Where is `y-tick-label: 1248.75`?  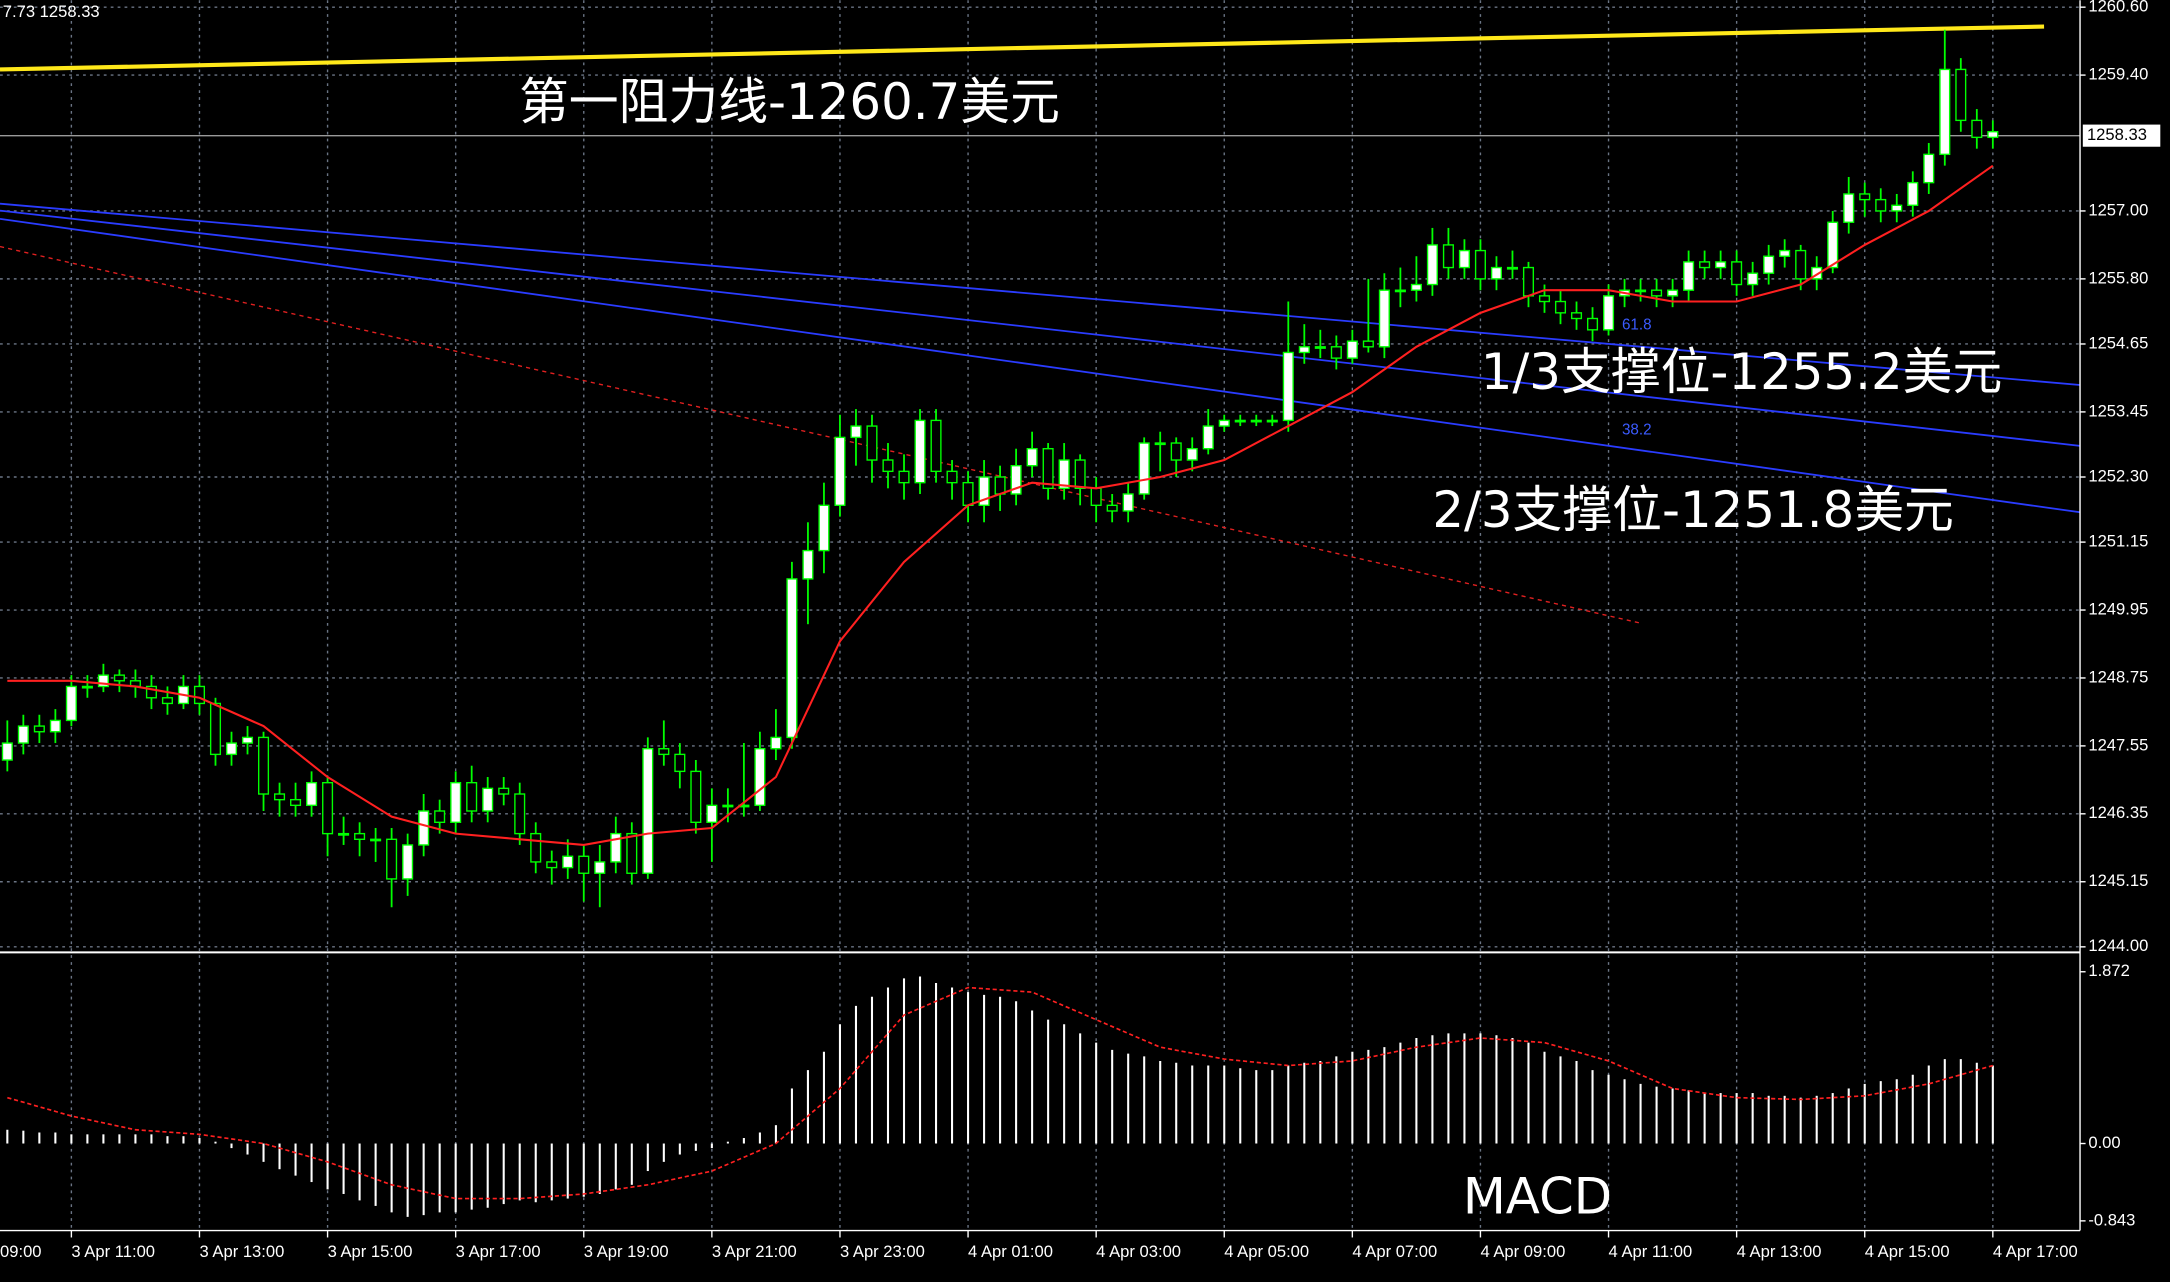
y-tick-label: 1248.75 is located at coordinates (2118, 676).